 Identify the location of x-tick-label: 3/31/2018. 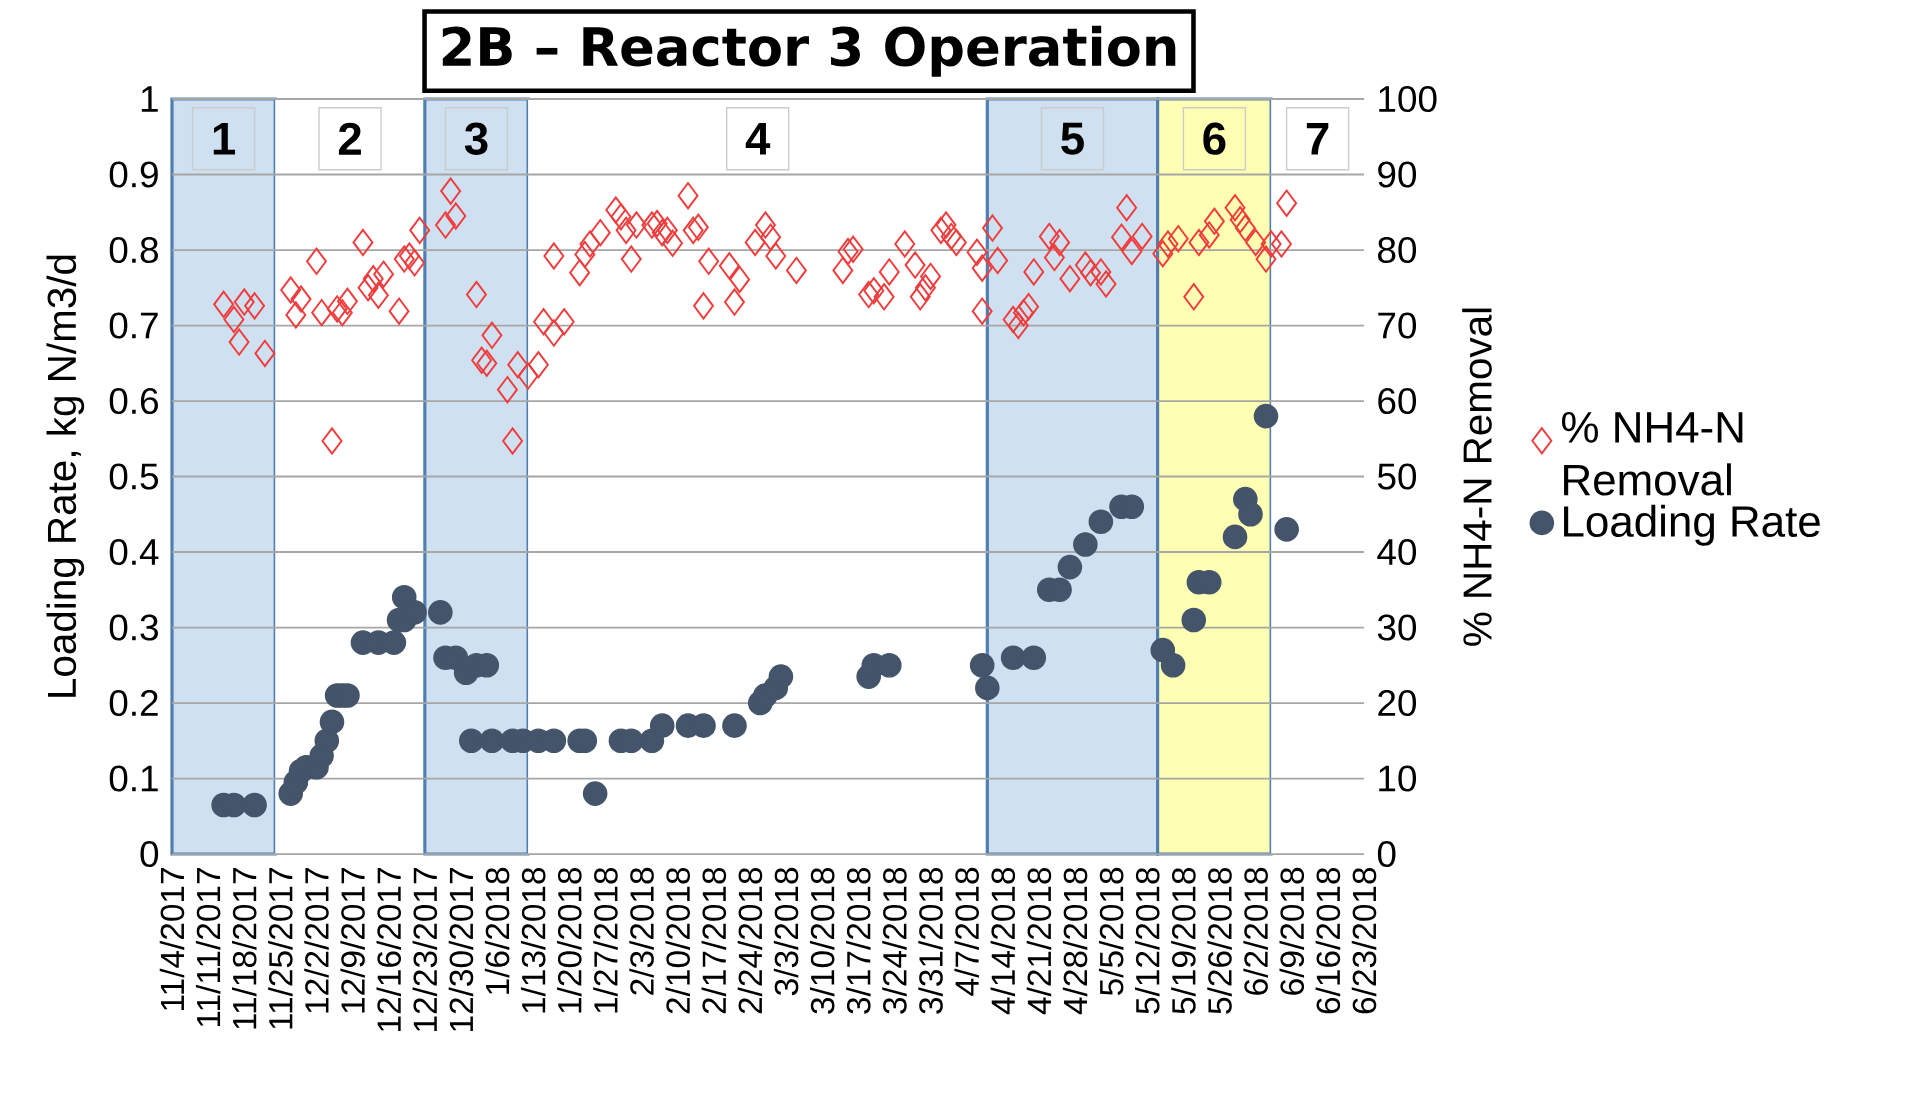
(930, 940).